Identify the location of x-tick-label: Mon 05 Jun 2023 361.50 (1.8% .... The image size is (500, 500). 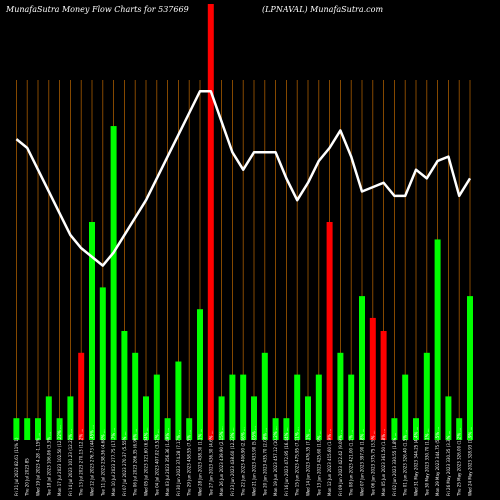
(383, 462).